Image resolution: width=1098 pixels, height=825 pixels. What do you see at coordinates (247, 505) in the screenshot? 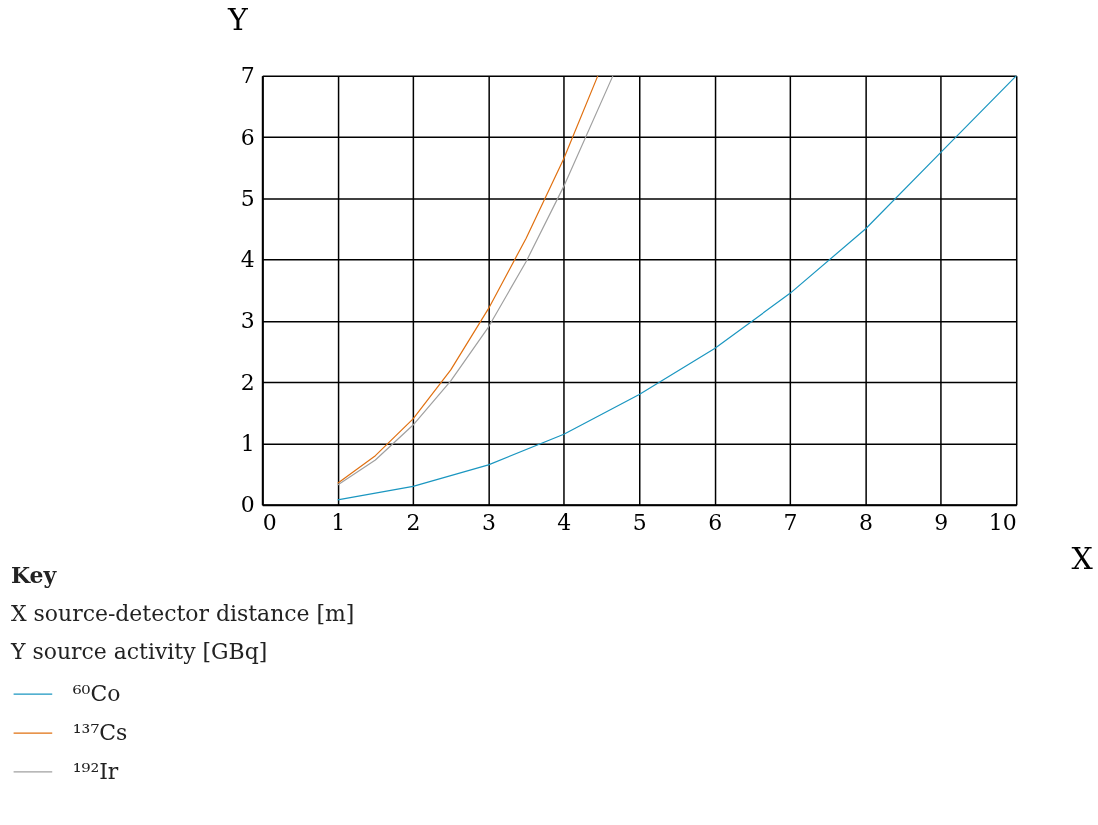
I see `y-tick-label: 0` at bounding box center [247, 505].